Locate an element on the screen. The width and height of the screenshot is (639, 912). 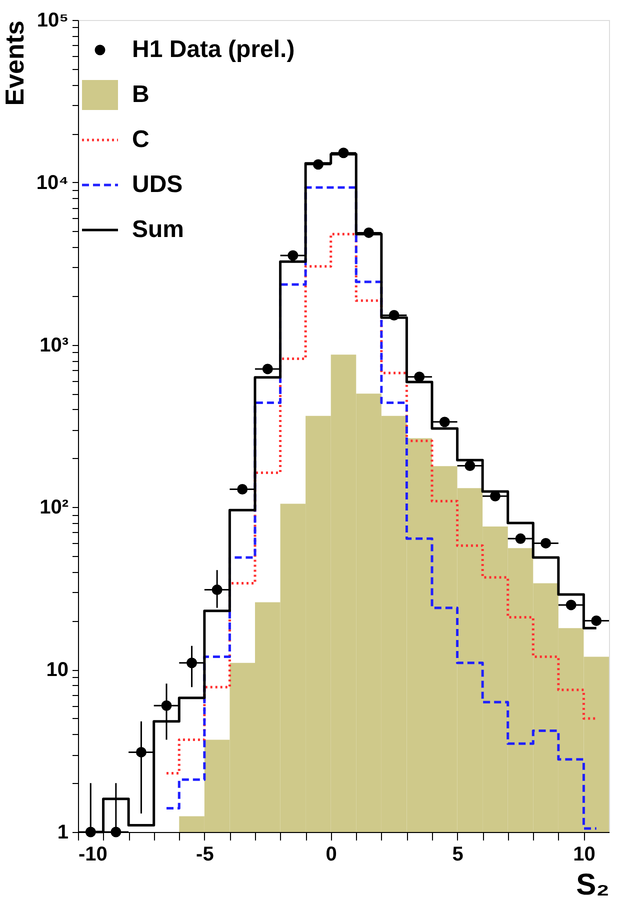
x-axis-title: S₂ is located at coordinates (593, 885).